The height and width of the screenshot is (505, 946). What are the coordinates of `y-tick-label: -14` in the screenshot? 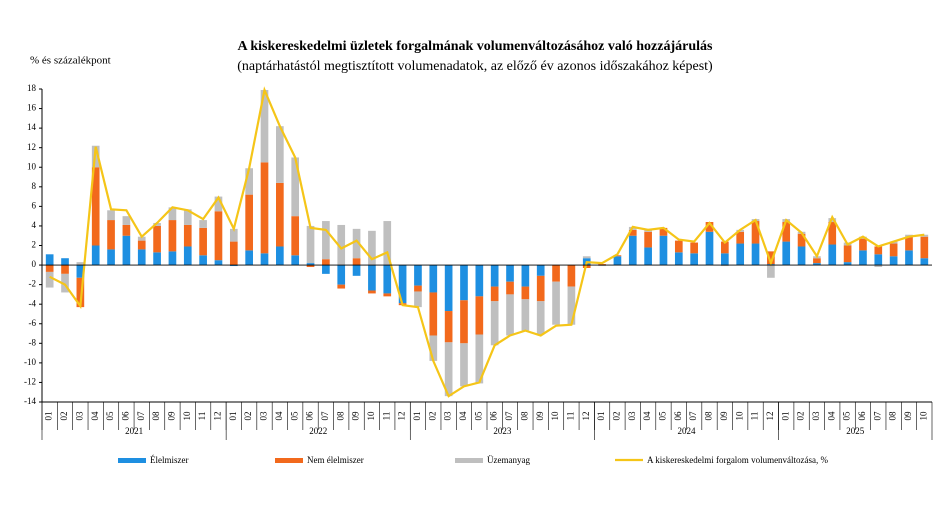 It's located at (30, 401).